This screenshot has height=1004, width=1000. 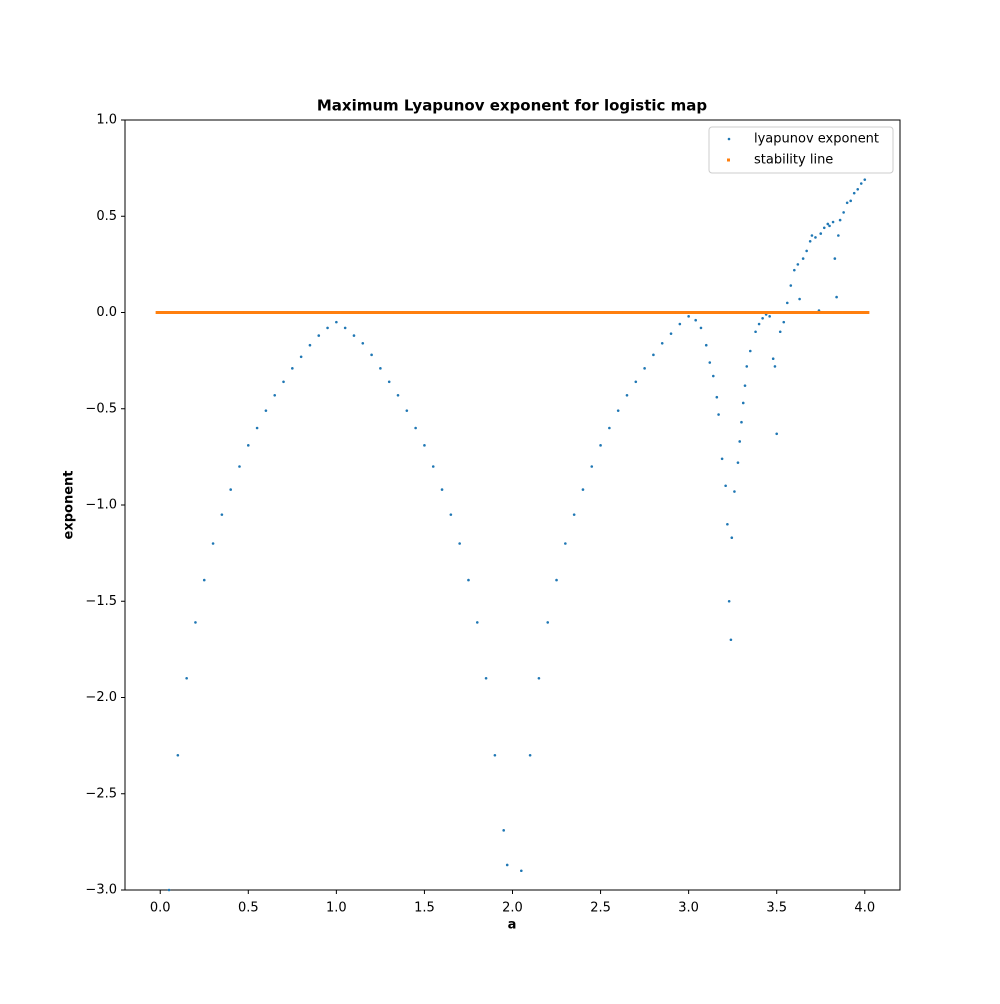 I want to click on y-axis-label: exponent, so click(x=69, y=505).